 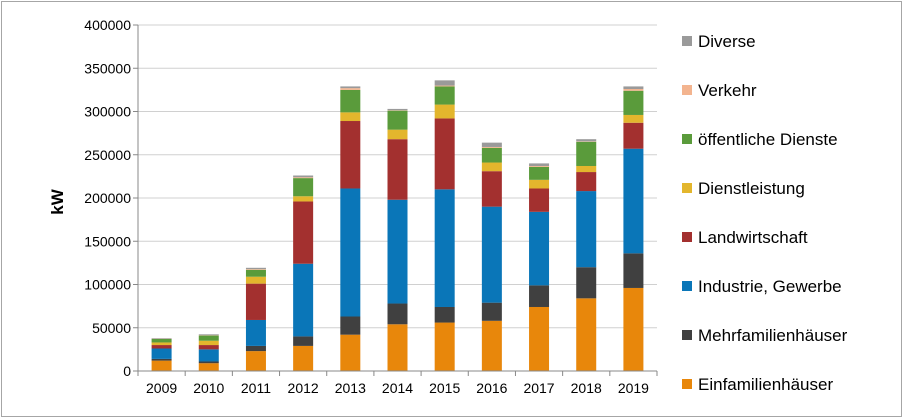 What do you see at coordinates (350, 388) in the screenshot?
I see `x-tick-label: 2013` at bounding box center [350, 388].